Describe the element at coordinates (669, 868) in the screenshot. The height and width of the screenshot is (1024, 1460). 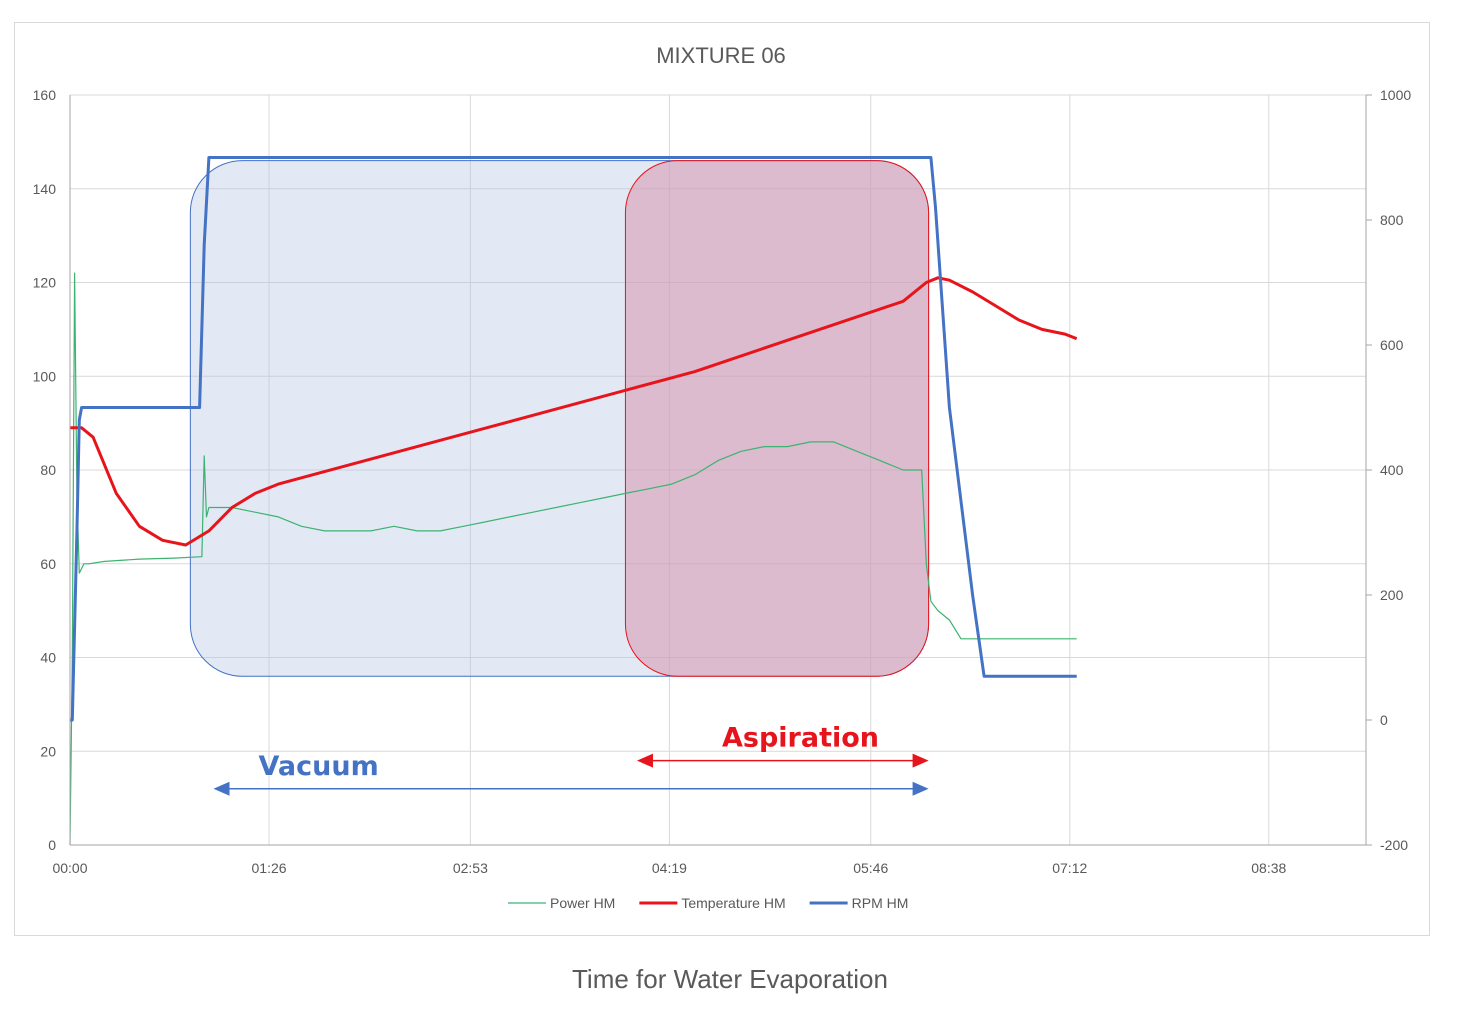
I see `x-tick-label: 04:19` at that location.